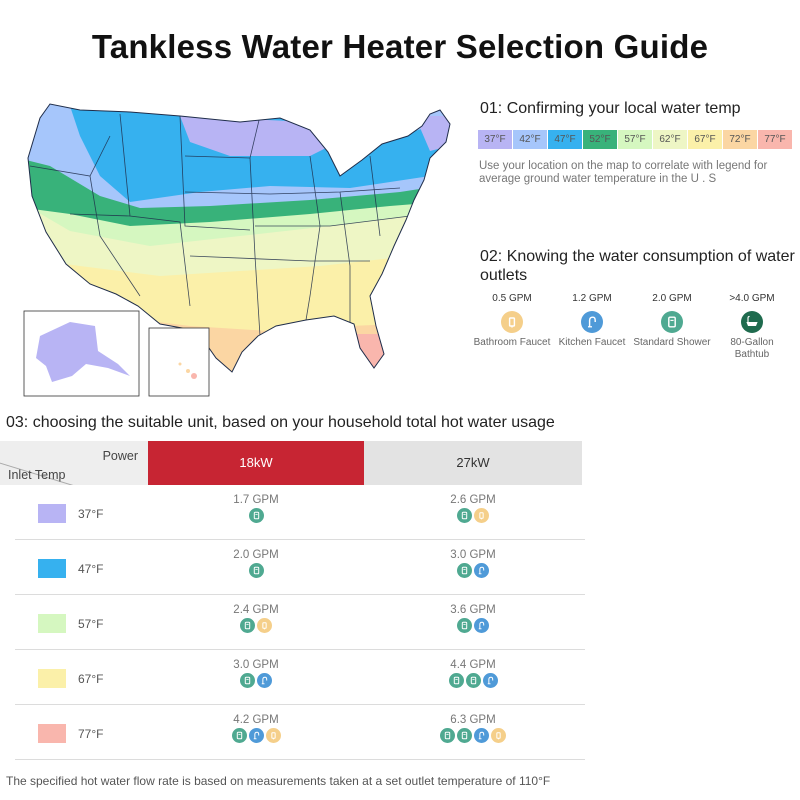 The image size is (800, 800). I want to click on outlet-item: >4.0 GPM 80-Gallon Bathtub, so click(752, 327).